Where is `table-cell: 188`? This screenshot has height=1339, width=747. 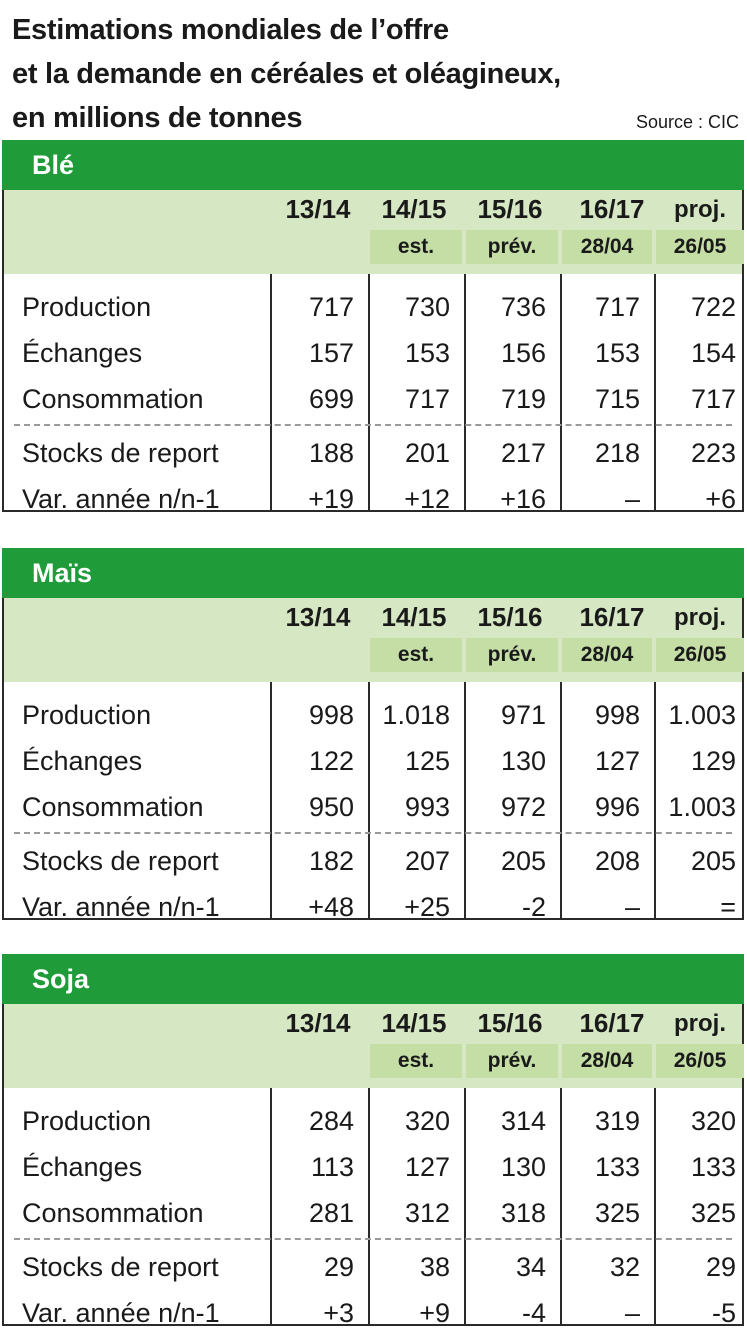
table-cell: 188 is located at coordinates (331, 453).